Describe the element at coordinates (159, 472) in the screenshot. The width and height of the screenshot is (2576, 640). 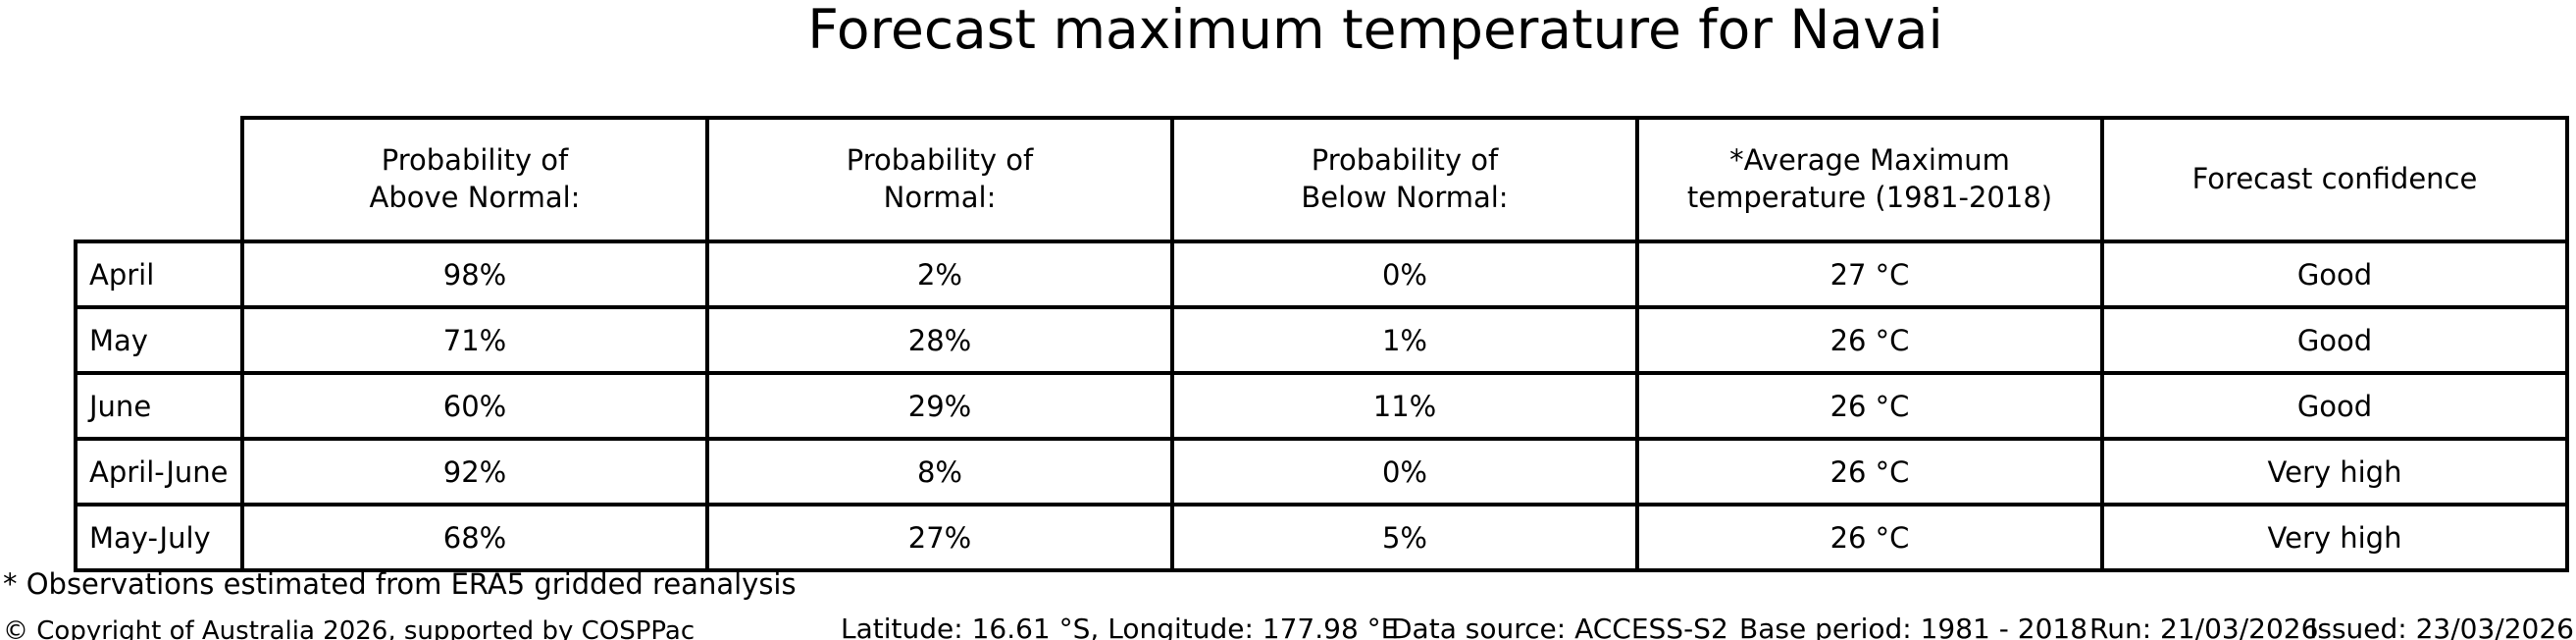
I see `row-label: April-June` at that location.